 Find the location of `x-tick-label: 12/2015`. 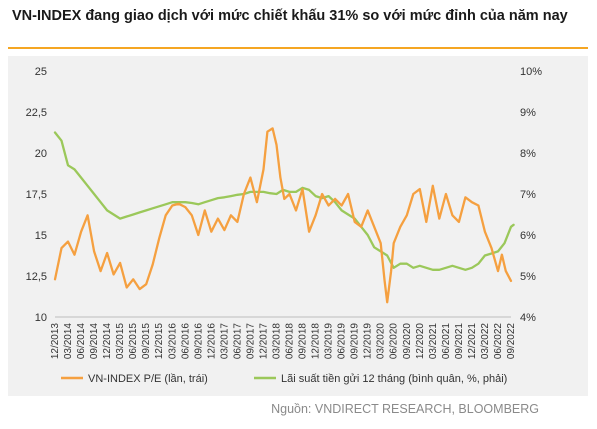

x-tick-label: 12/2015 is located at coordinates (159, 341).